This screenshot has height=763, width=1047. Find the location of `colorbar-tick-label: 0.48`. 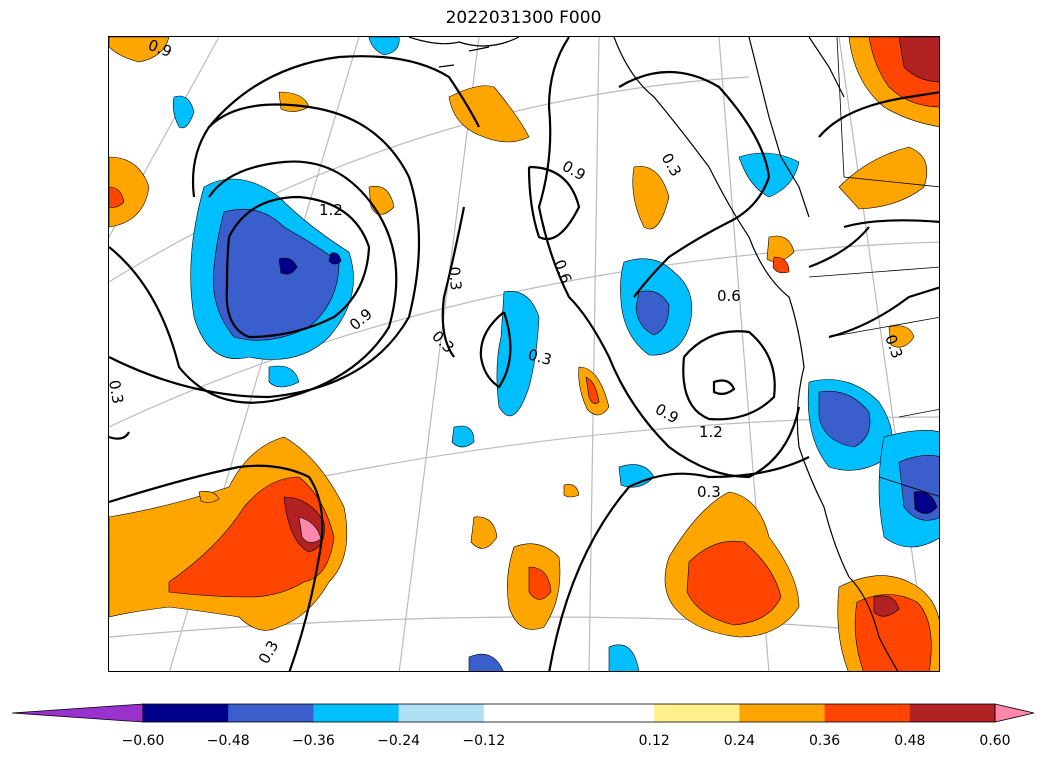

colorbar-tick-label: 0.48 is located at coordinates (910, 741).